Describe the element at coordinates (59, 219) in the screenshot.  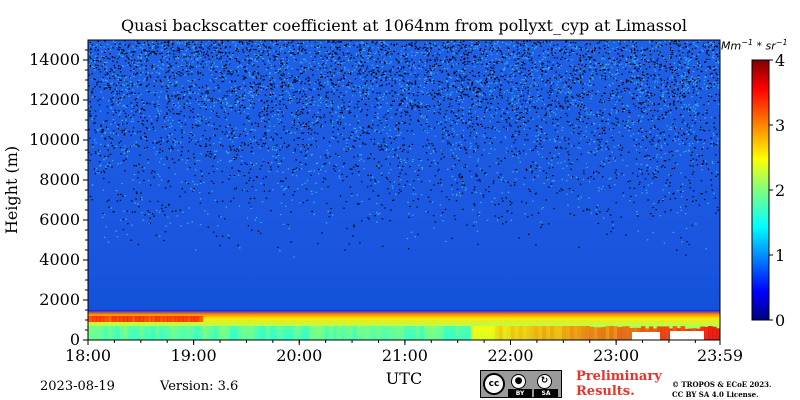
I see `y-tick-label: 6000` at that location.